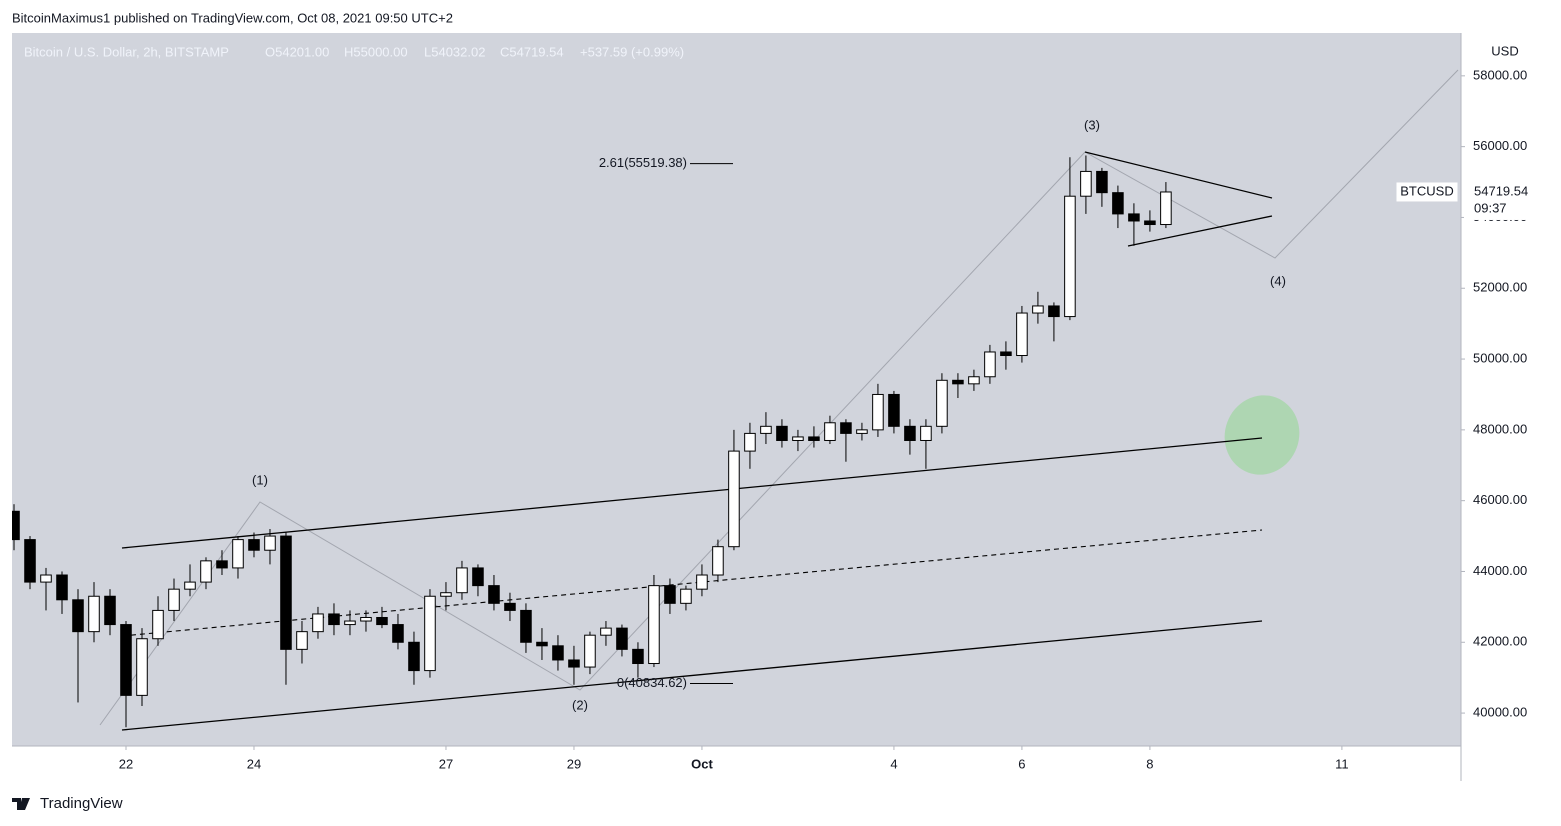  I want to click on wave-label: (4), so click(1278, 280).